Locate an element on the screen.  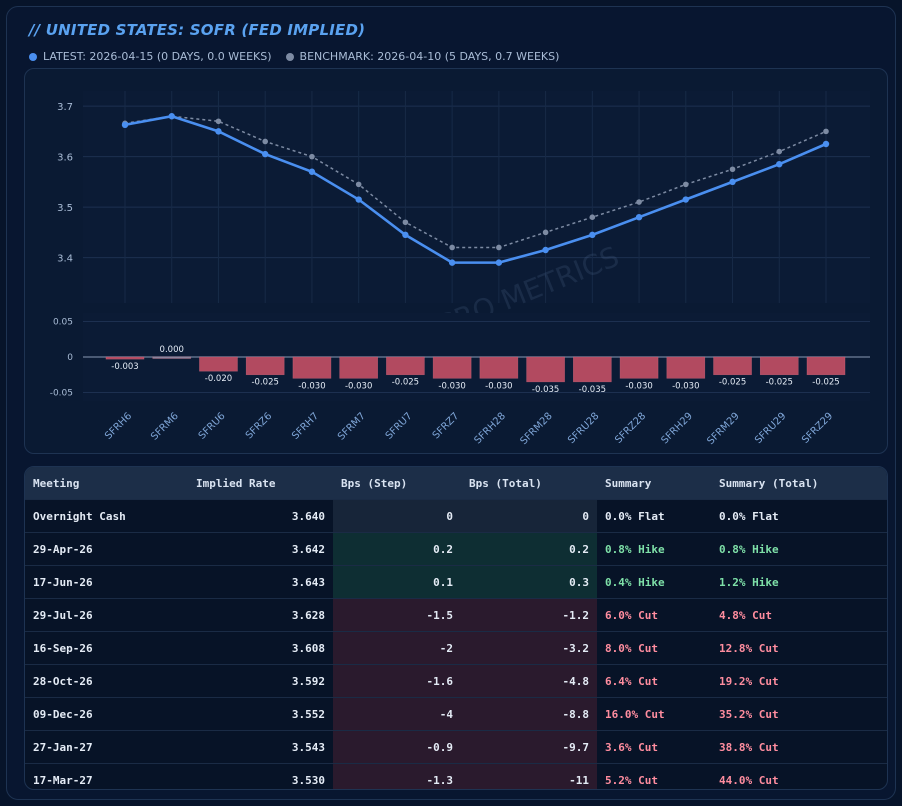
bar-data-label: -0.003 is located at coordinates (124, 367).